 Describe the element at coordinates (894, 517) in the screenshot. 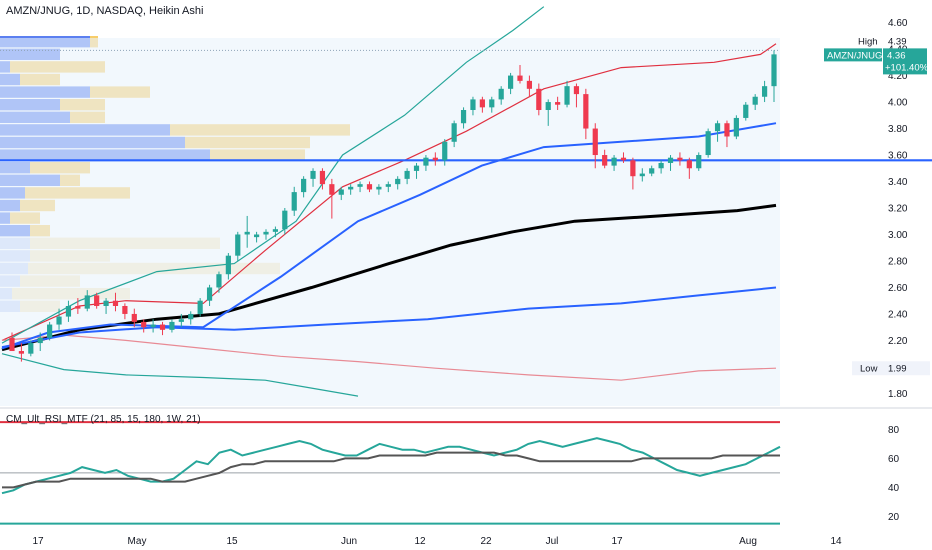

I see `rsi-tick-label: 20` at that location.